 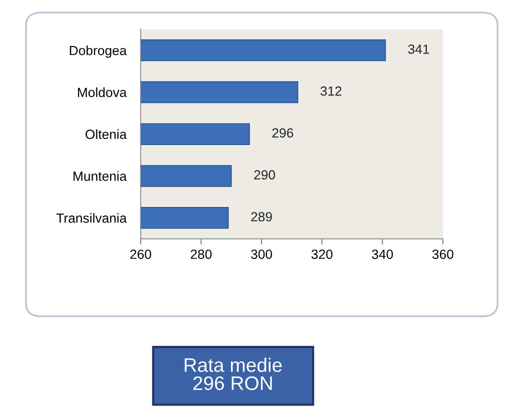 I want to click on x-tick-label: 260, so click(x=141, y=254).